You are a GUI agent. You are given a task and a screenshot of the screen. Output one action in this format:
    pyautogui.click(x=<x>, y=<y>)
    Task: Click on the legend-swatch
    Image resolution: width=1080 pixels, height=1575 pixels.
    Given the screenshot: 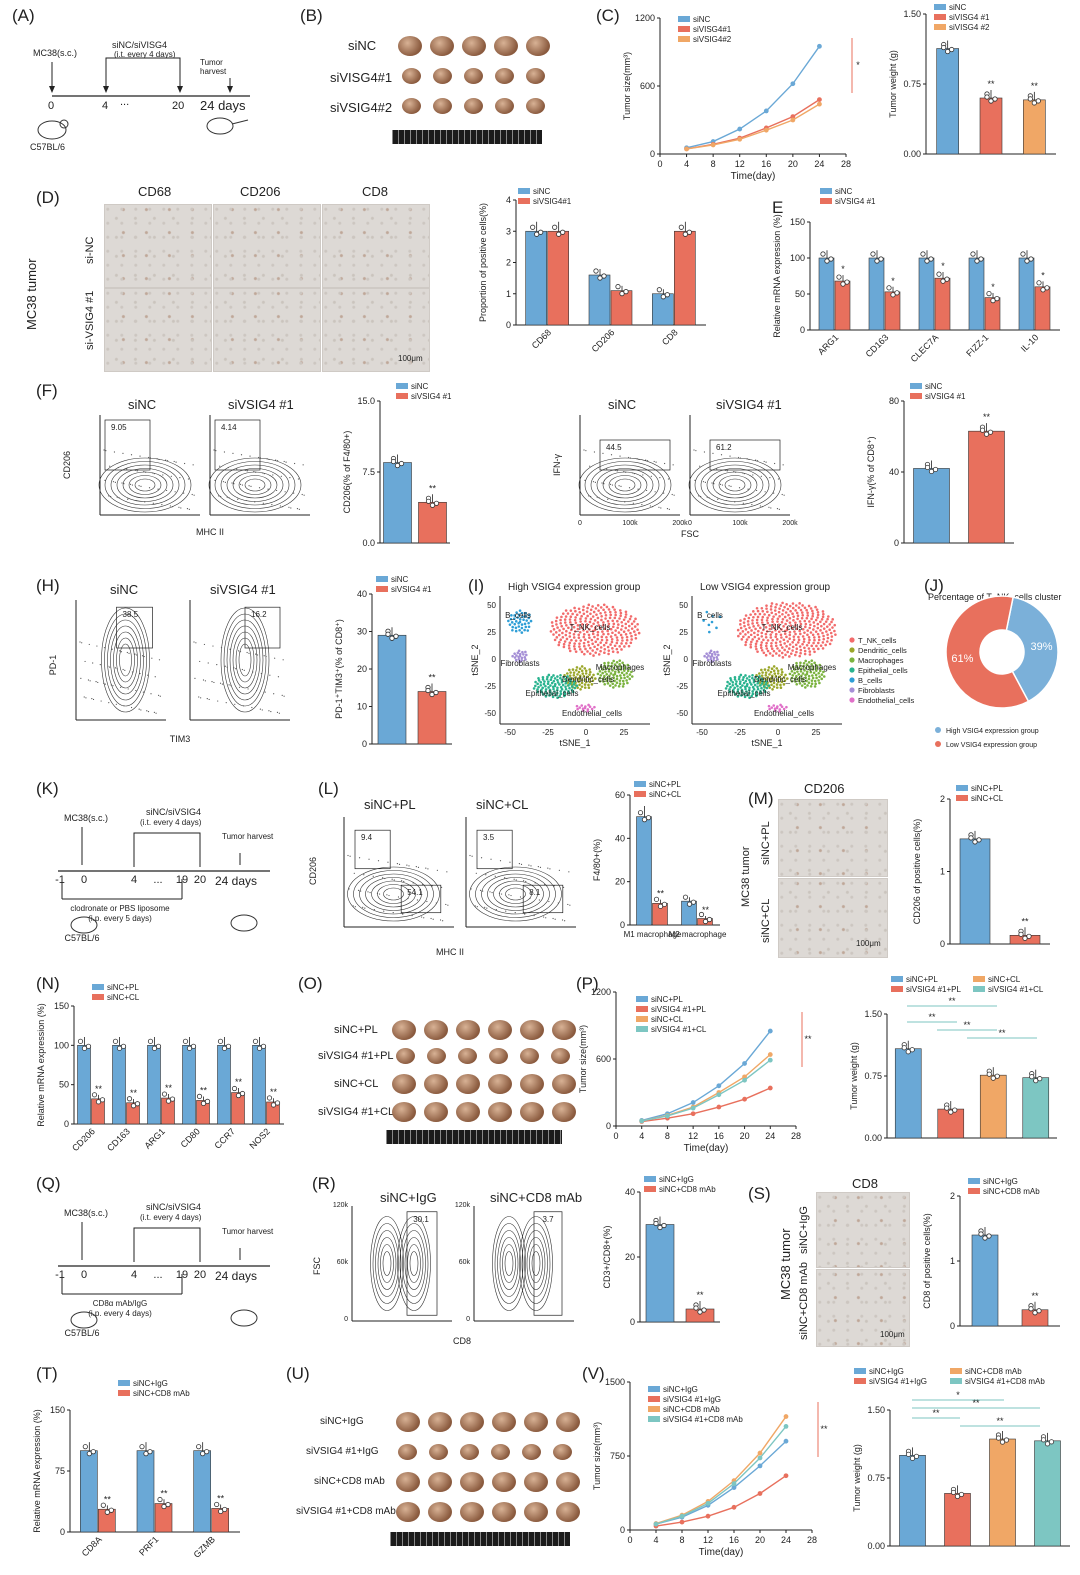 What is the action you would take?
    pyautogui.click(x=654, y=1389)
    